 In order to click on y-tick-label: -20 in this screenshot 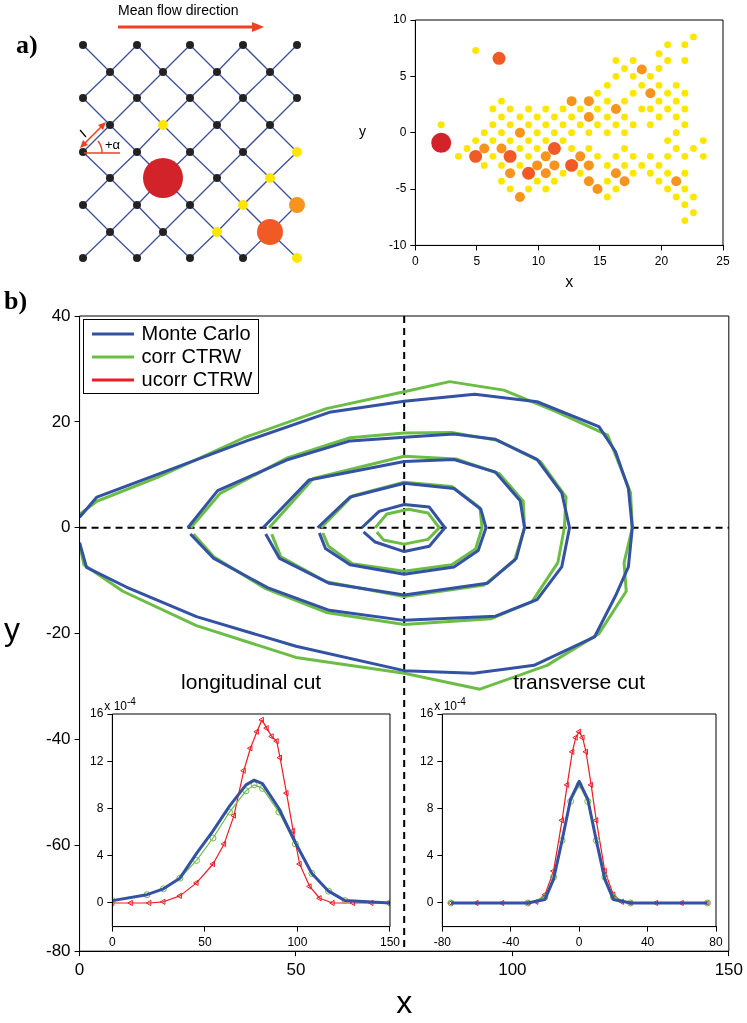, I will do `click(58, 633)`.